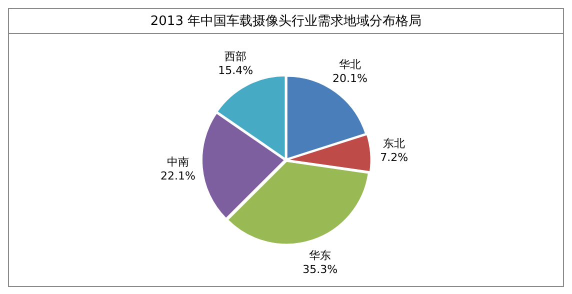  Describe the element at coordinates (320, 269) in the screenshot. I see `data-label: 35.3%` at that location.